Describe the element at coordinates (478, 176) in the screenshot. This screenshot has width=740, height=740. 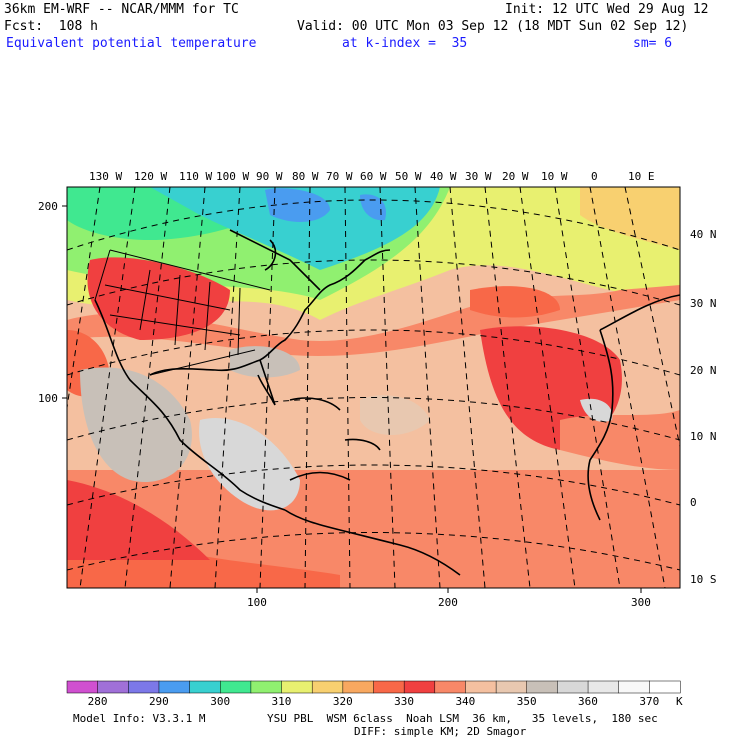
I see `lon-label: 30 W` at that location.